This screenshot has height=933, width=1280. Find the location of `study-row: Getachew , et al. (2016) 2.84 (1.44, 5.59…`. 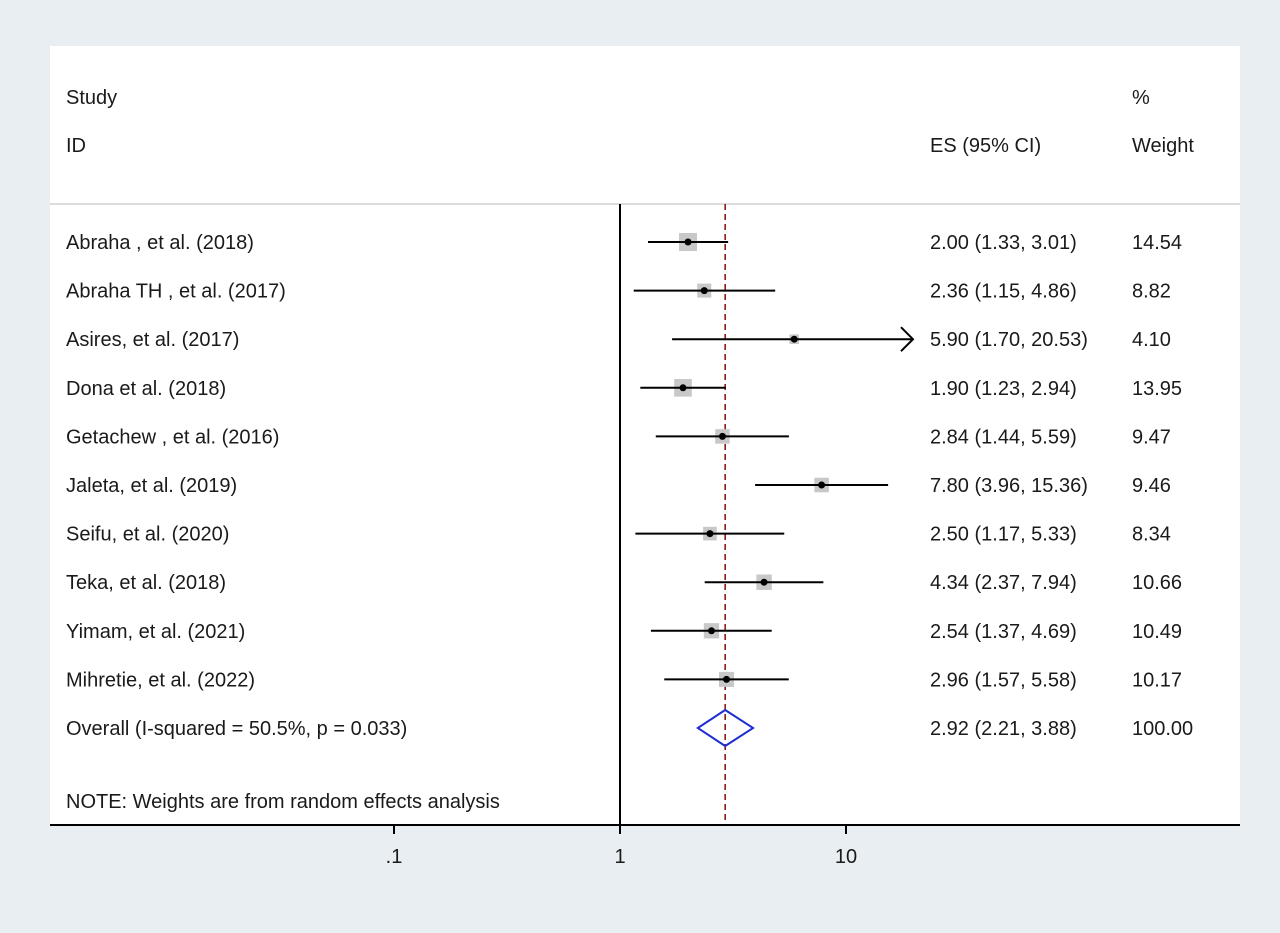

study-row: Getachew , et al. (2016) 2.84 (1.44, 5.59… is located at coordinates (618, 437).